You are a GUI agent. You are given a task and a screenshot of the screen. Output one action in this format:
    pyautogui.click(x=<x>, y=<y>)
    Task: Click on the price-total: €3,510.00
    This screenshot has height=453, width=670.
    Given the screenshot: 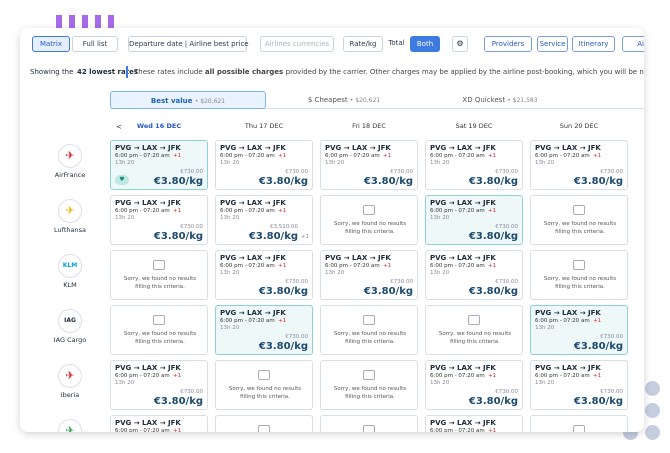 What is the action you would take?
    pyautogui.click(x=284, y=227)
    